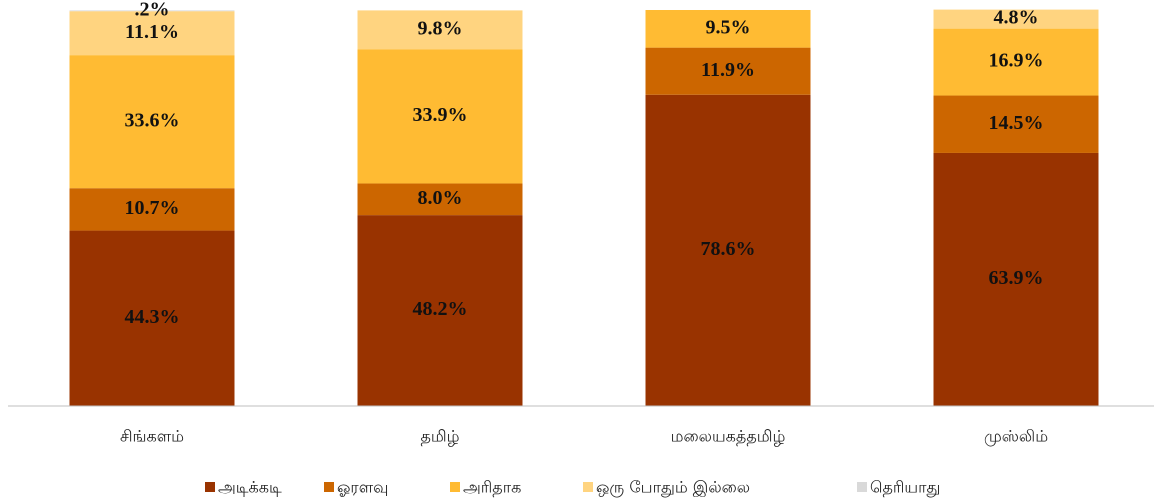  Describe the element at coordinates (439, 436) in the screenshot. I see `x-tick-label: தமிழ்` at that location.